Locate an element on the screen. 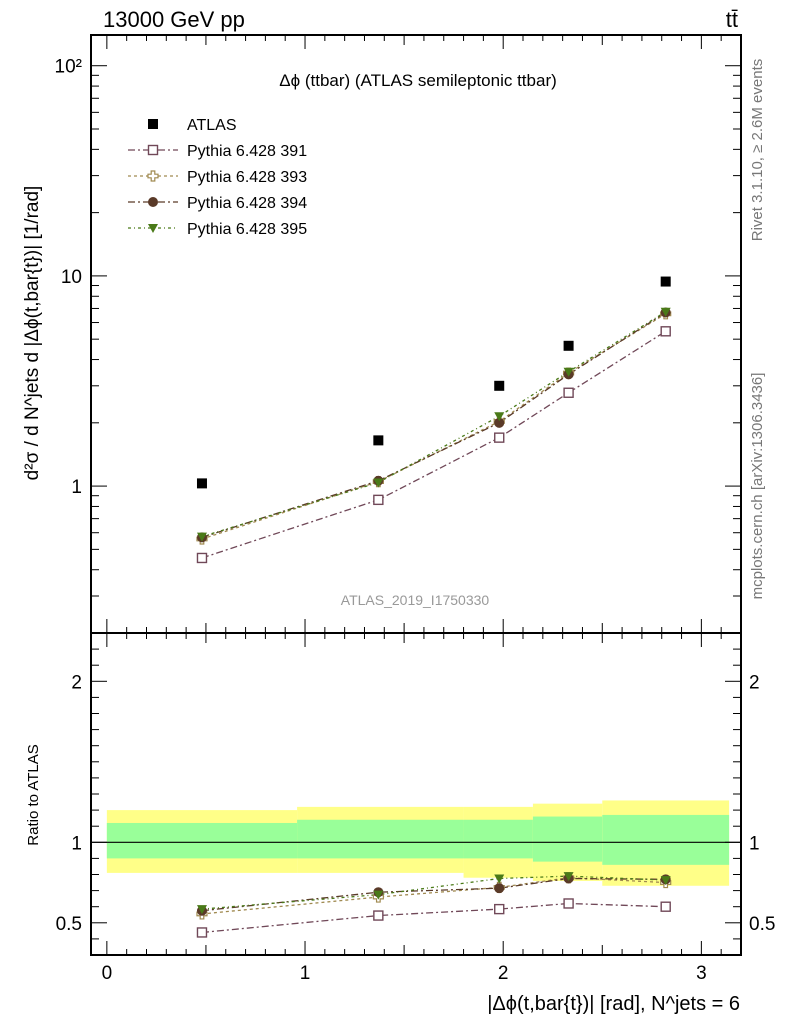 The width and height of the screenshot is (786, 1024). header-energy-label: 13000 GeV pp is located at coordinates (174, 19).